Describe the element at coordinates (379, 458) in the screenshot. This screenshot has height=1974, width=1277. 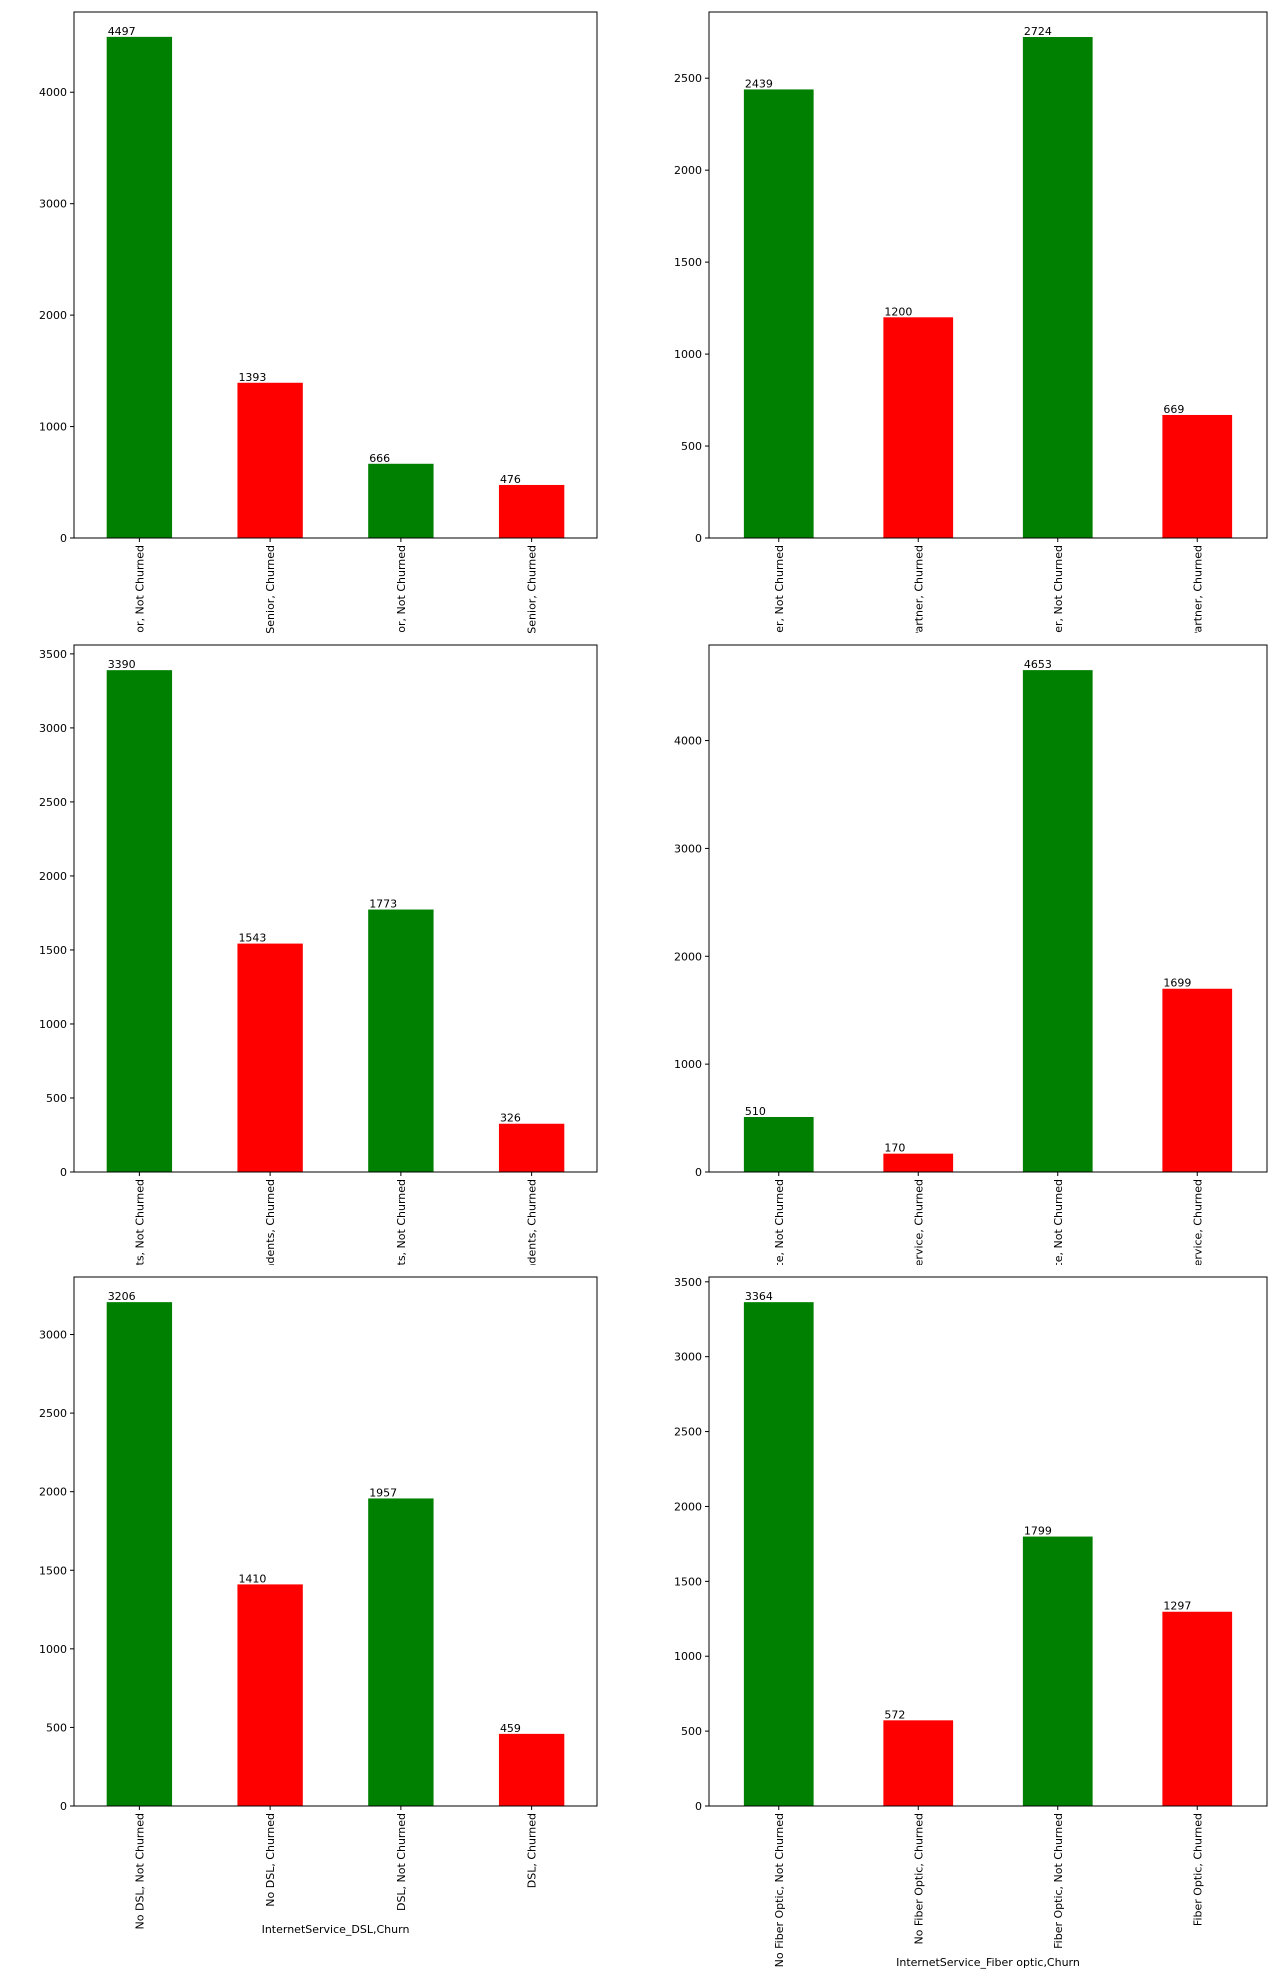
I see `bar-value-label: 666` at that location.